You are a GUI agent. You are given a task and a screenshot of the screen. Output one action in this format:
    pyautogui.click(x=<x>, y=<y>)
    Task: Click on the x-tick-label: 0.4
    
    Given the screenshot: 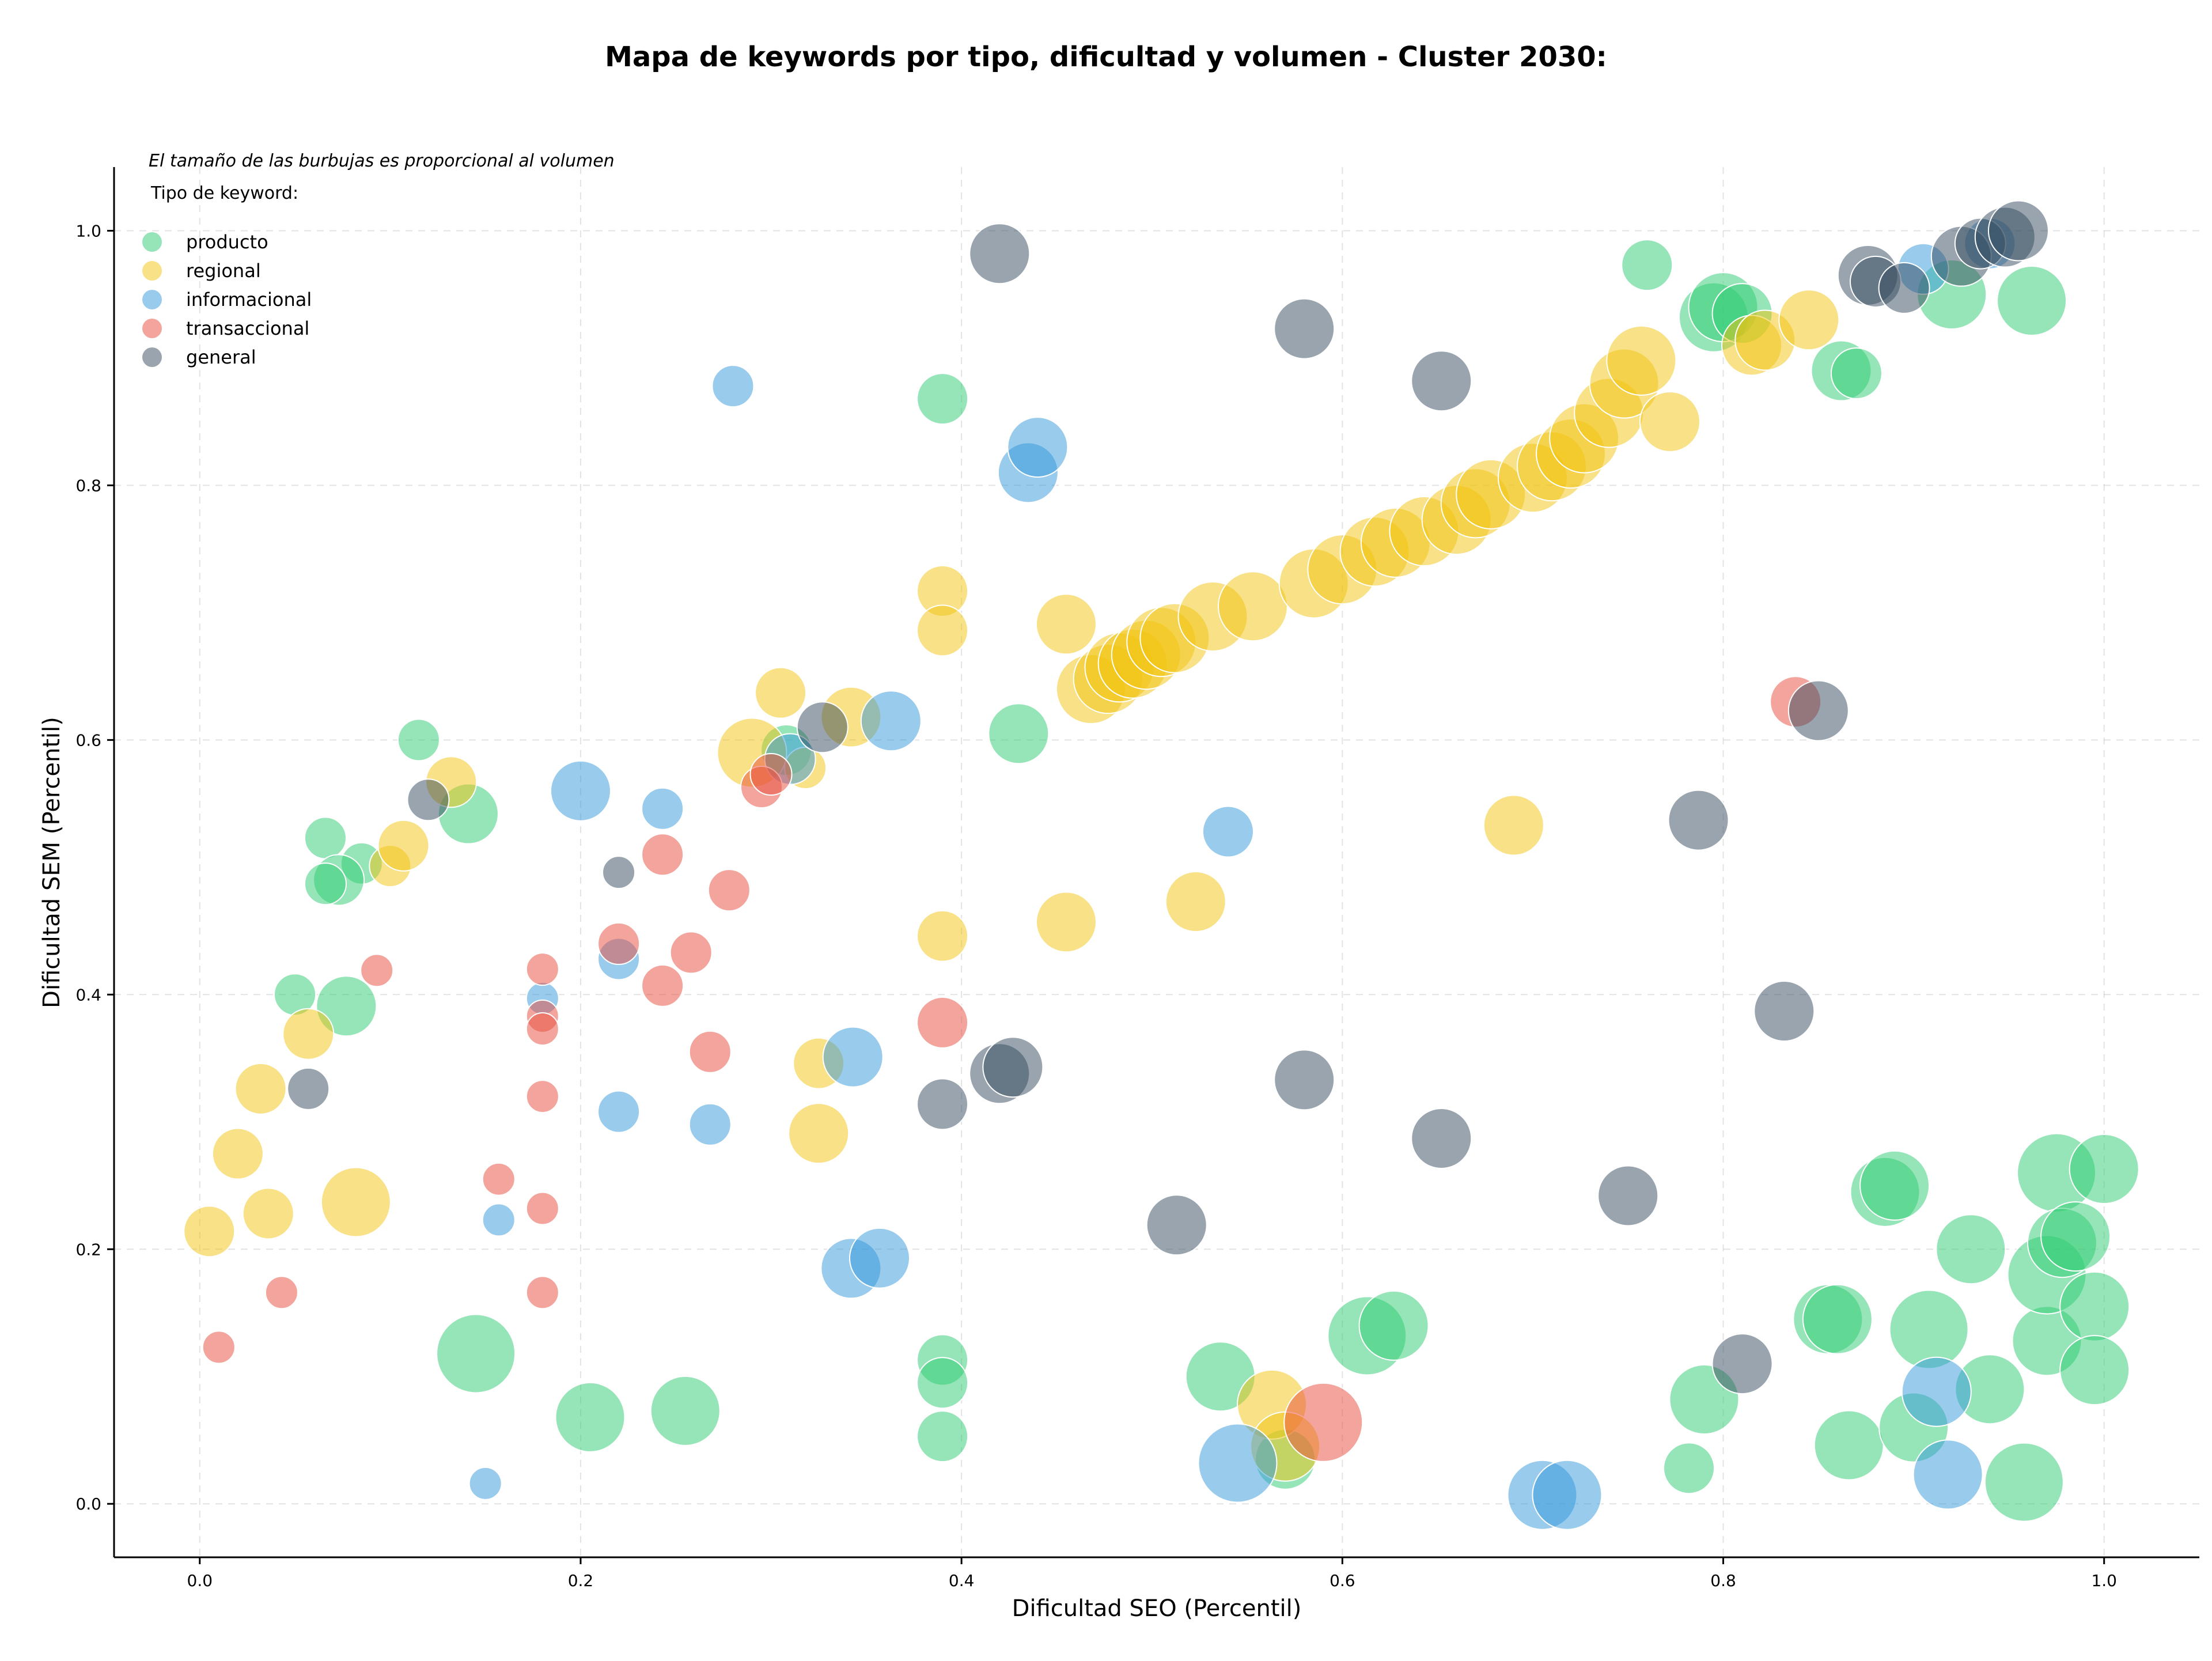 What is the action you would take?
    pyautogui.click(x=962, y=1580)
    